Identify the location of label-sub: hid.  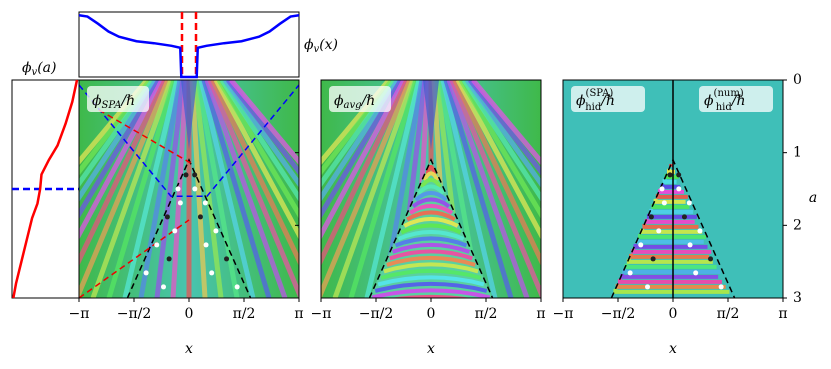
(593, 107).